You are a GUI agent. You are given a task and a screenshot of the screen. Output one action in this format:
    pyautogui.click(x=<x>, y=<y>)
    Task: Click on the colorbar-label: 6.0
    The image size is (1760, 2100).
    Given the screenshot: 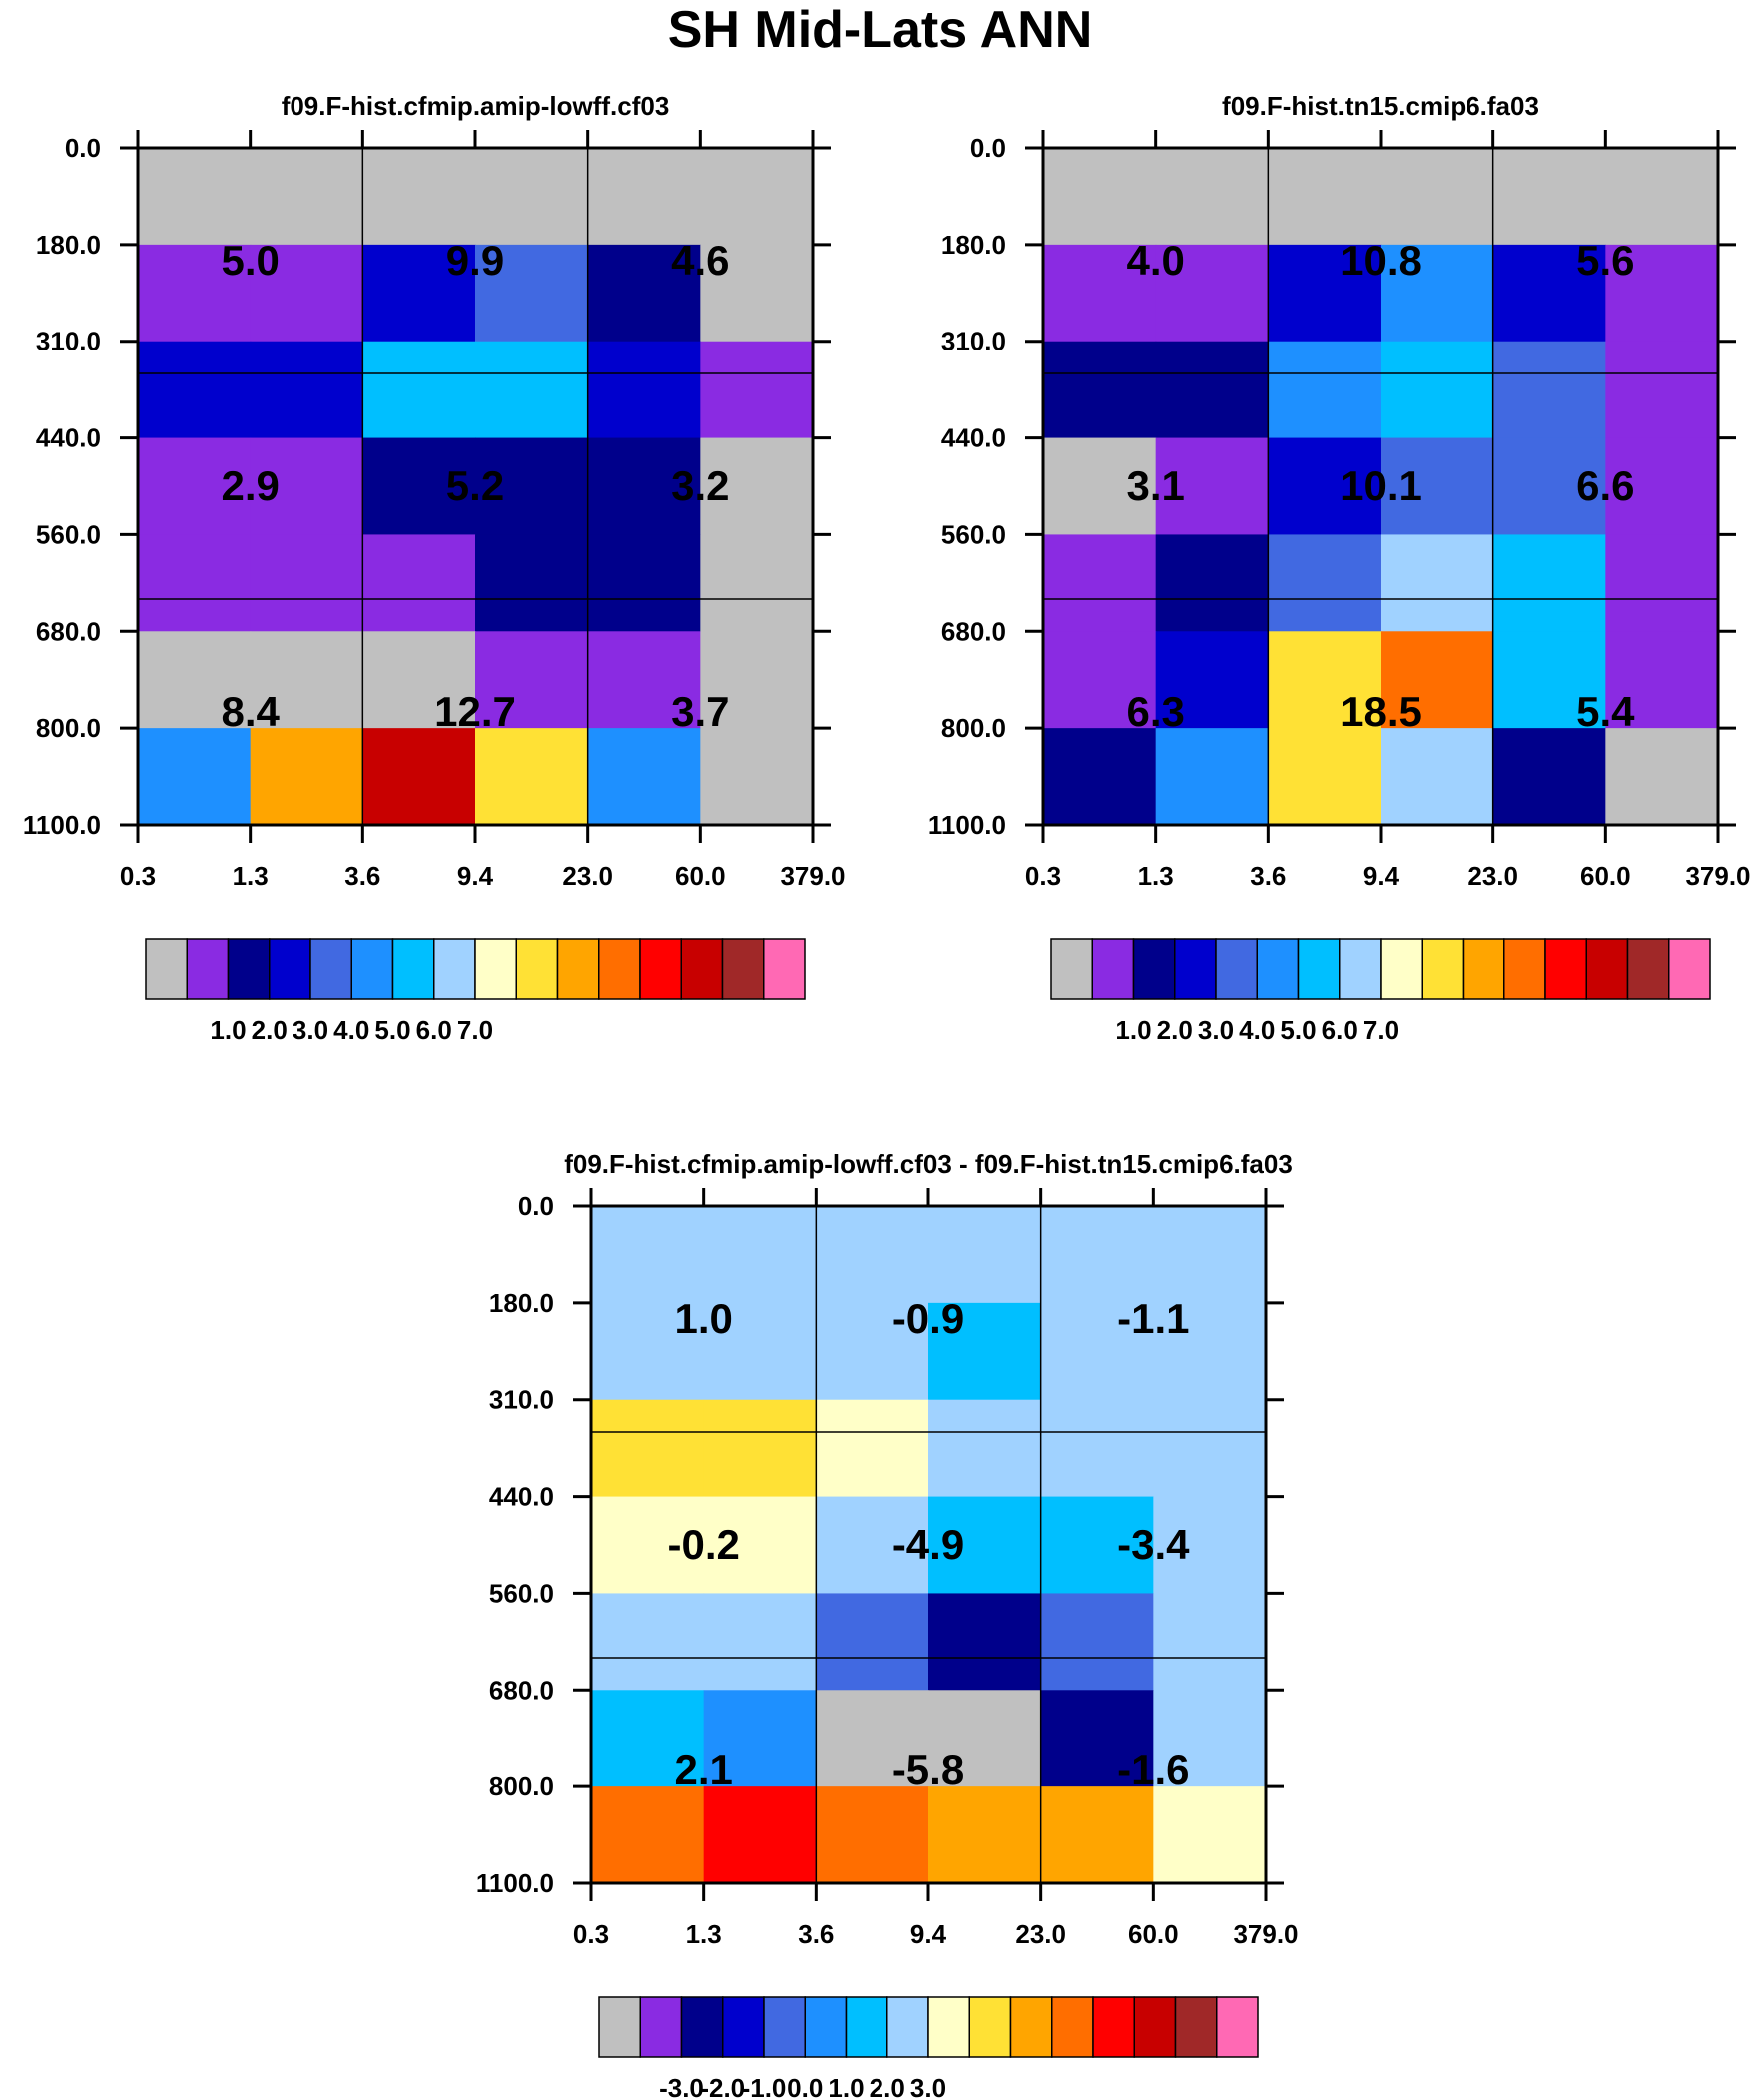 What is the action you would take?
    pyautogui.click(x=1340, y=1030)
    